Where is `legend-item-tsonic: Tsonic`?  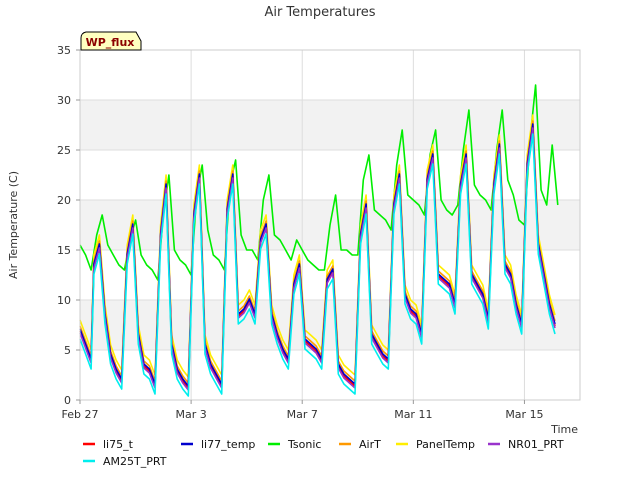 legend-item-tsonic: Tsonic is located at coordinates (294, 444).